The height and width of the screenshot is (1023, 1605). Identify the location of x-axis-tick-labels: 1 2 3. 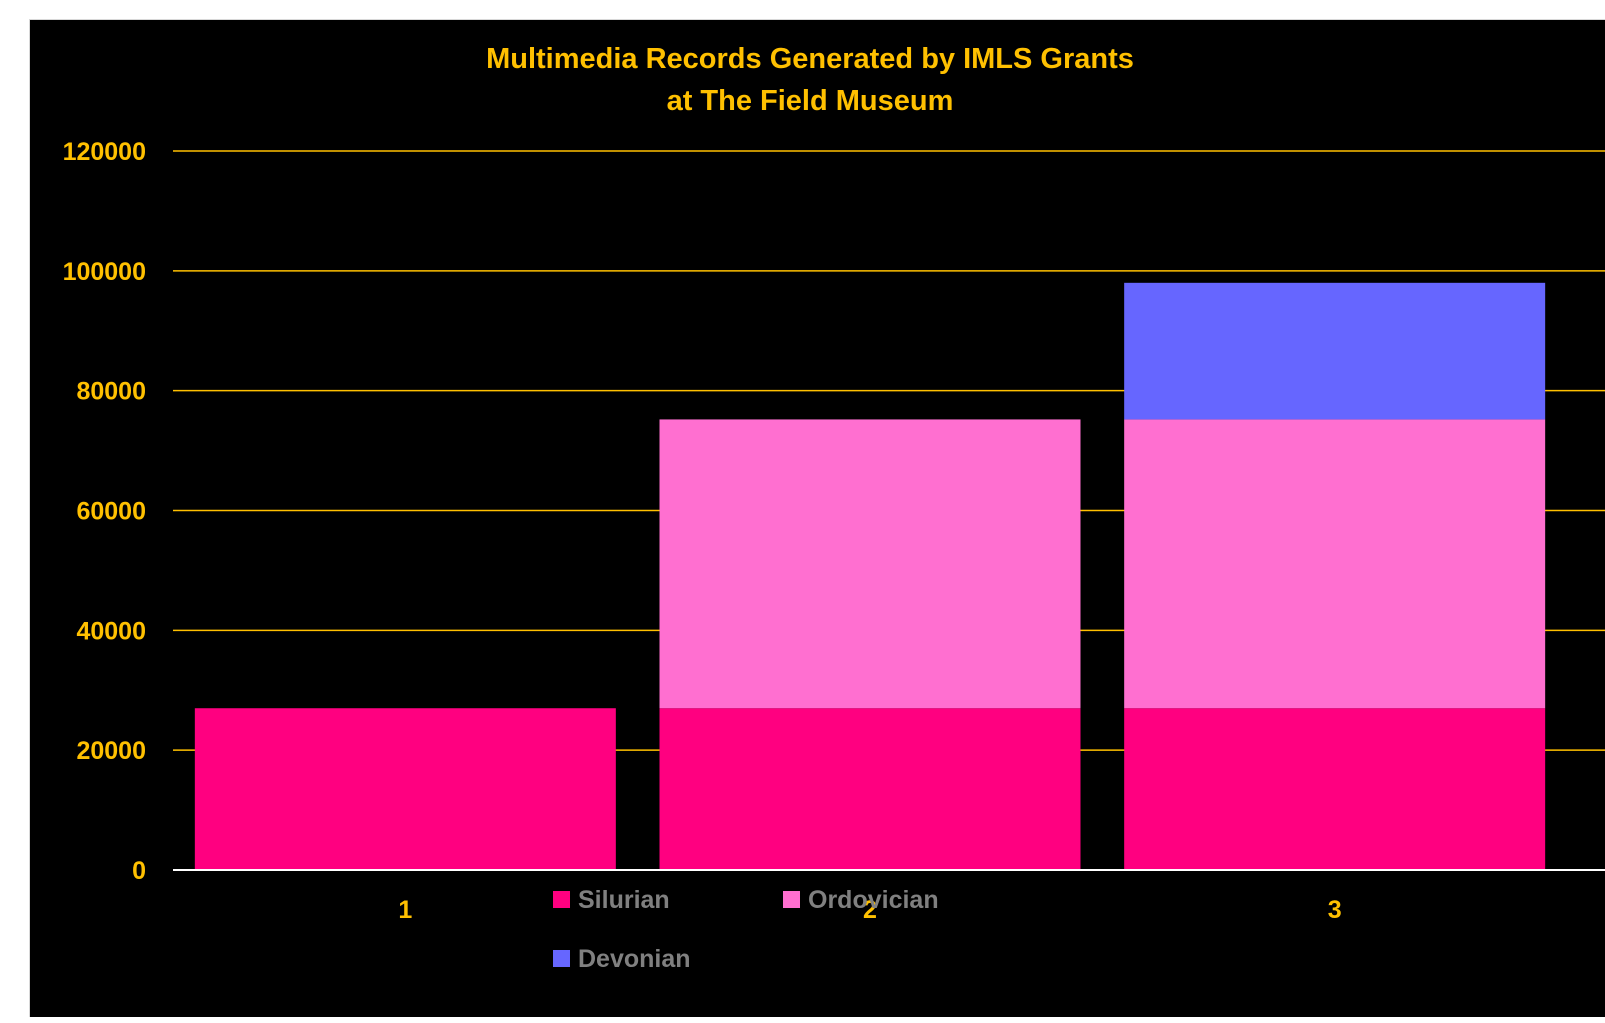
(869, 910).